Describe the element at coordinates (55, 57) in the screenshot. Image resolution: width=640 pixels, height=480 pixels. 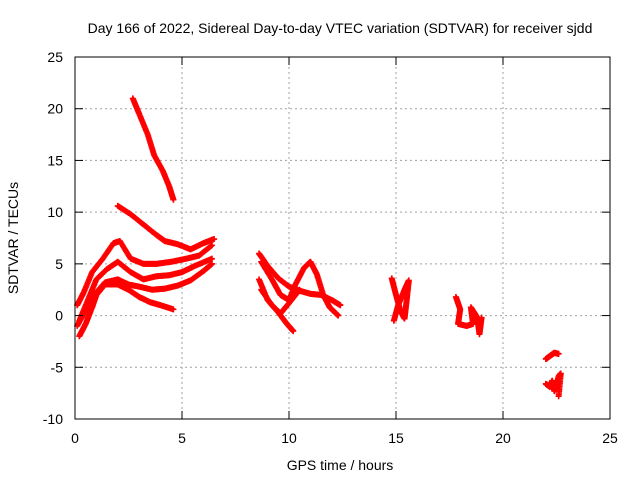
I see `y-tick-label: 25` at that location.